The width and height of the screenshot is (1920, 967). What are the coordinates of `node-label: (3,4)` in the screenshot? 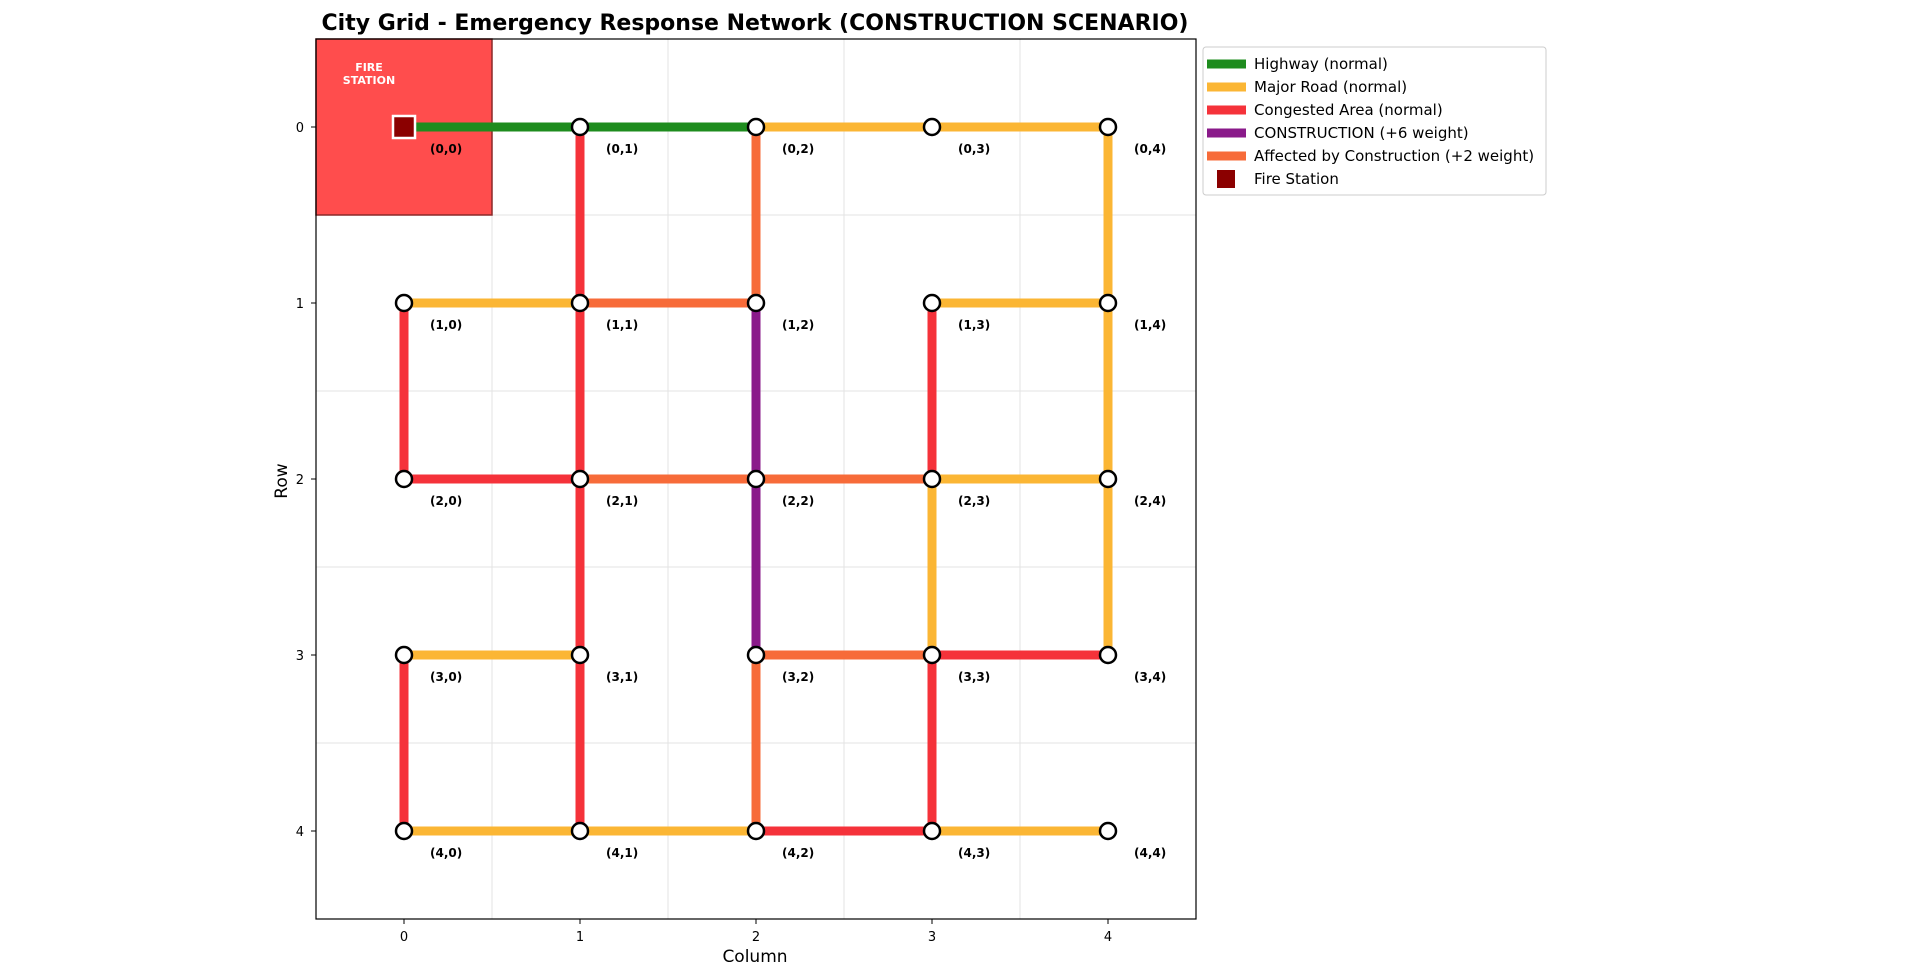 It's located at (1150, 677).